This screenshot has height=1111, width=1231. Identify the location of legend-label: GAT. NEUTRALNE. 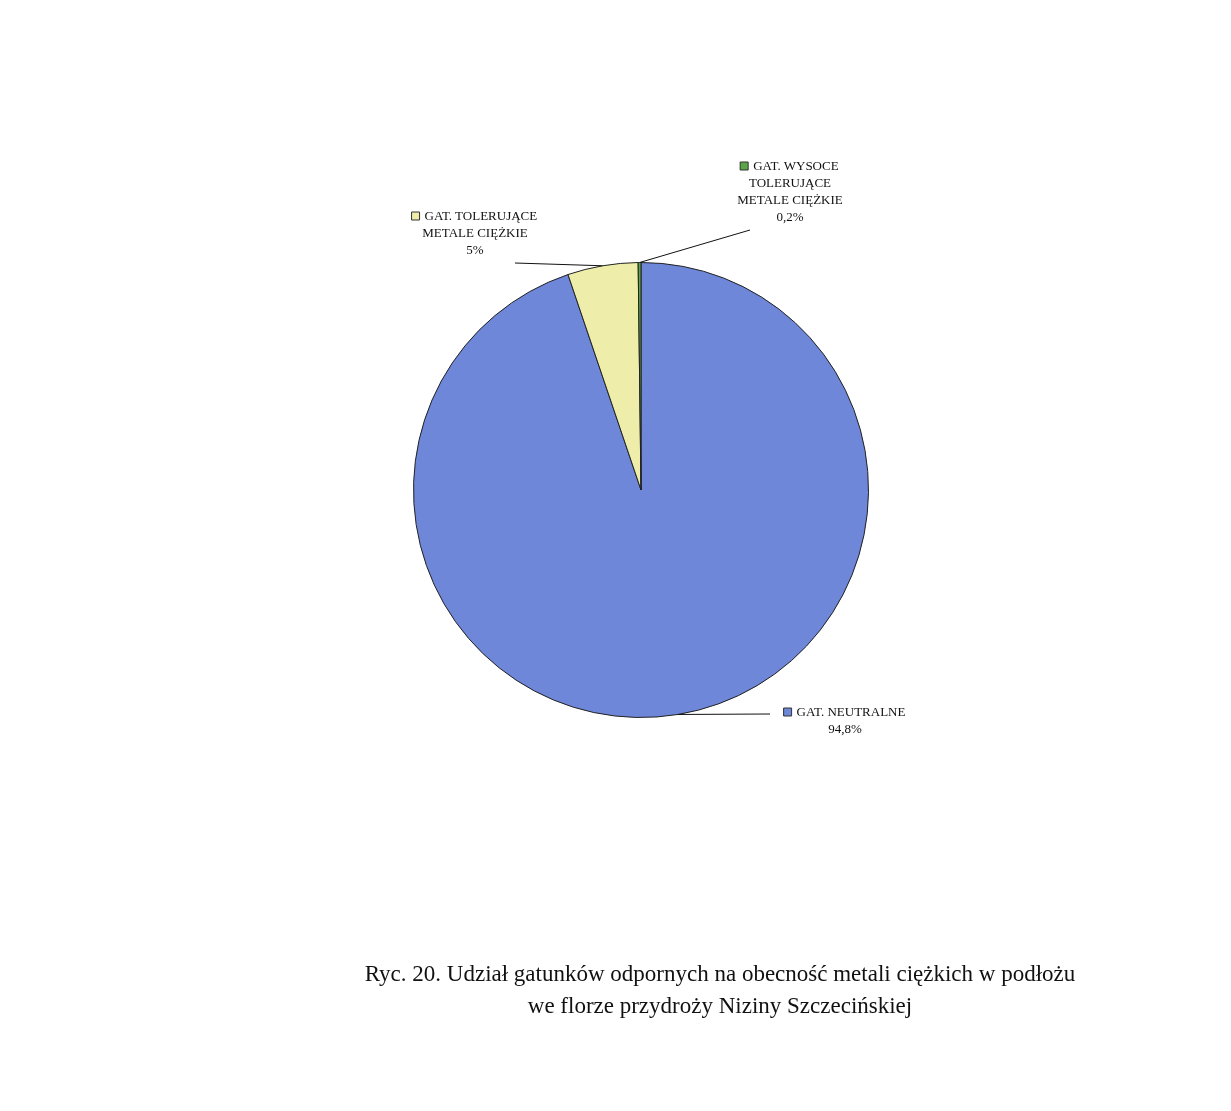
(851, 711).